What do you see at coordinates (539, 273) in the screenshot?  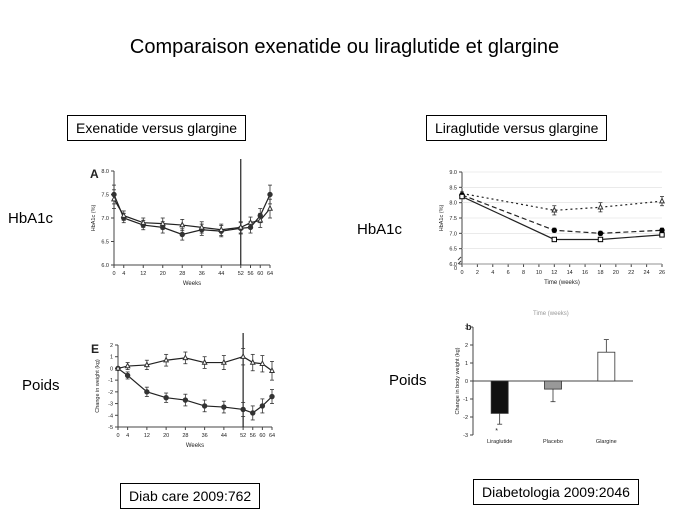 I see `x-tick-label: 10` at bounding box center [539, 273].